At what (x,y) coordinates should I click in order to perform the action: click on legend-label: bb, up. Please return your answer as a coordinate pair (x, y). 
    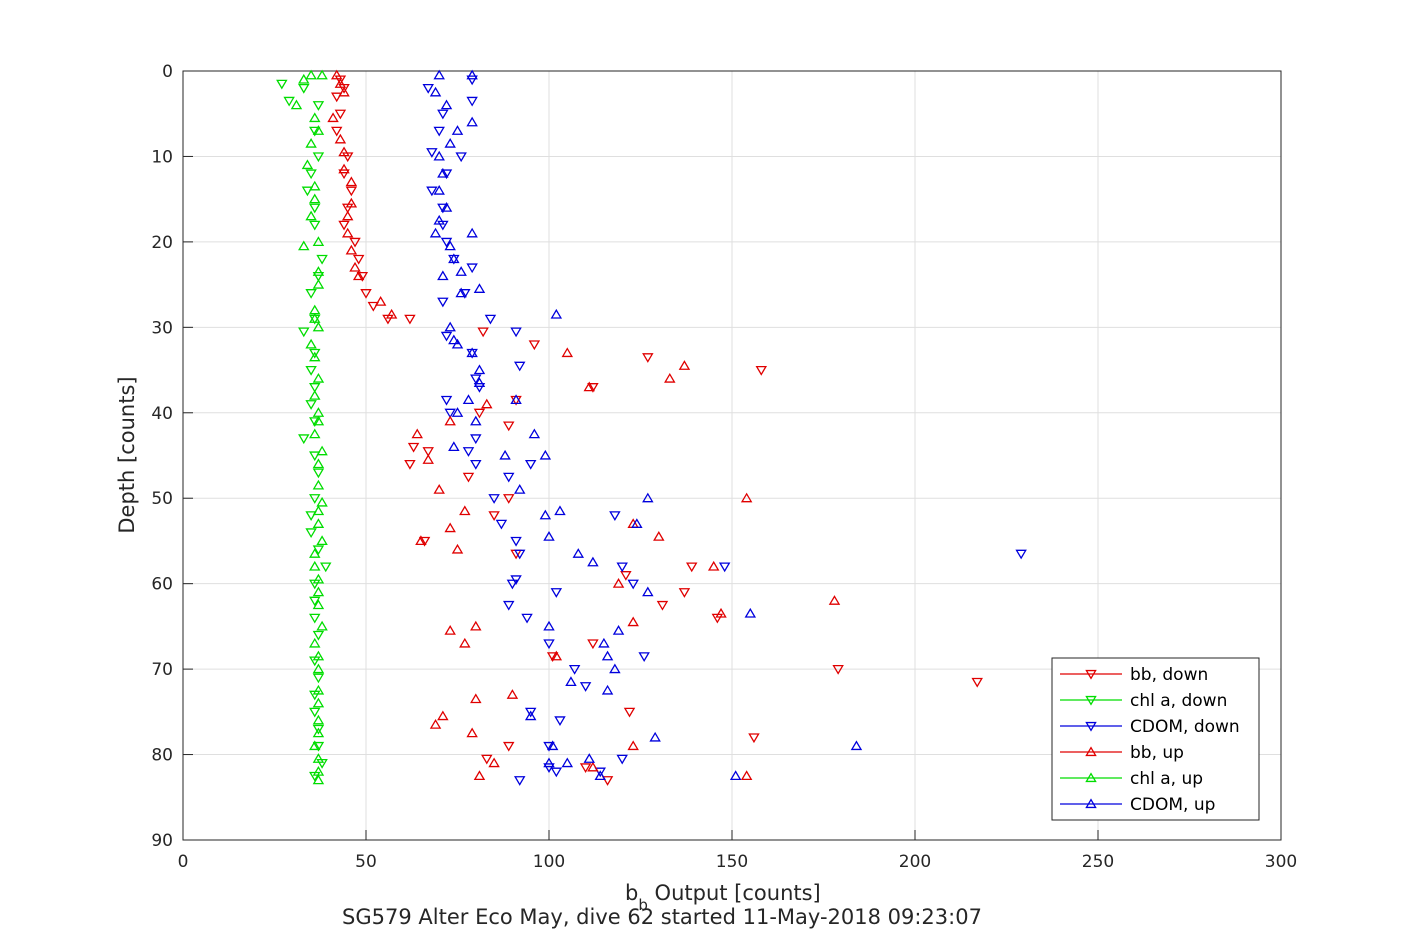
    Looking at the image, I should click on (1157, 753).